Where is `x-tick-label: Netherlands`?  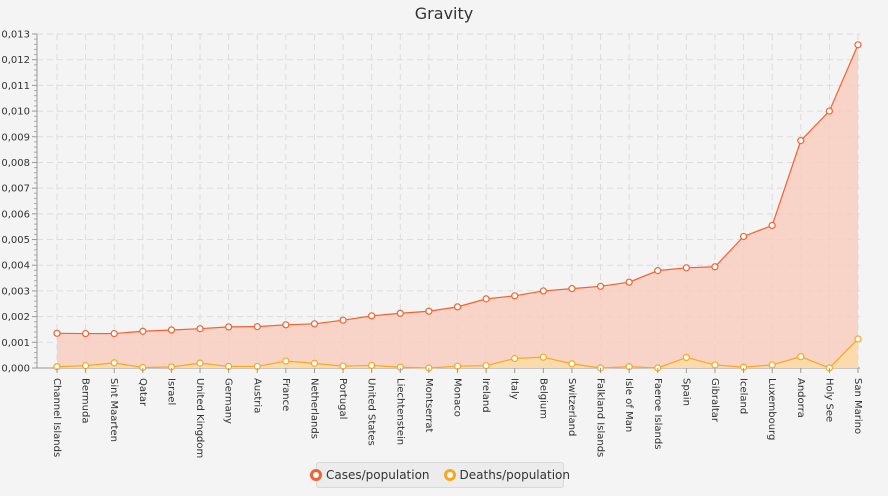
x-tick-label: Netherlands is located at coordinates (313, 408).